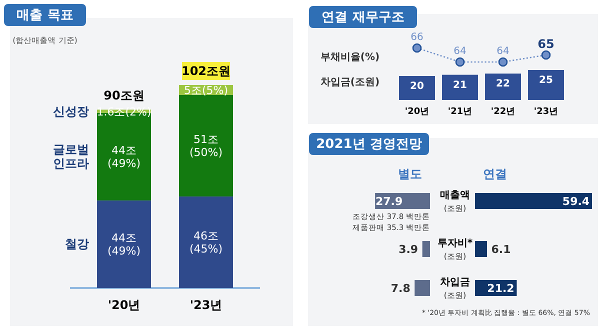 The image size is (600, 330). What do you see at coordinates (417, 37) in the screenshot?
I see `data-label: 66` at bounding box center [417, 37].